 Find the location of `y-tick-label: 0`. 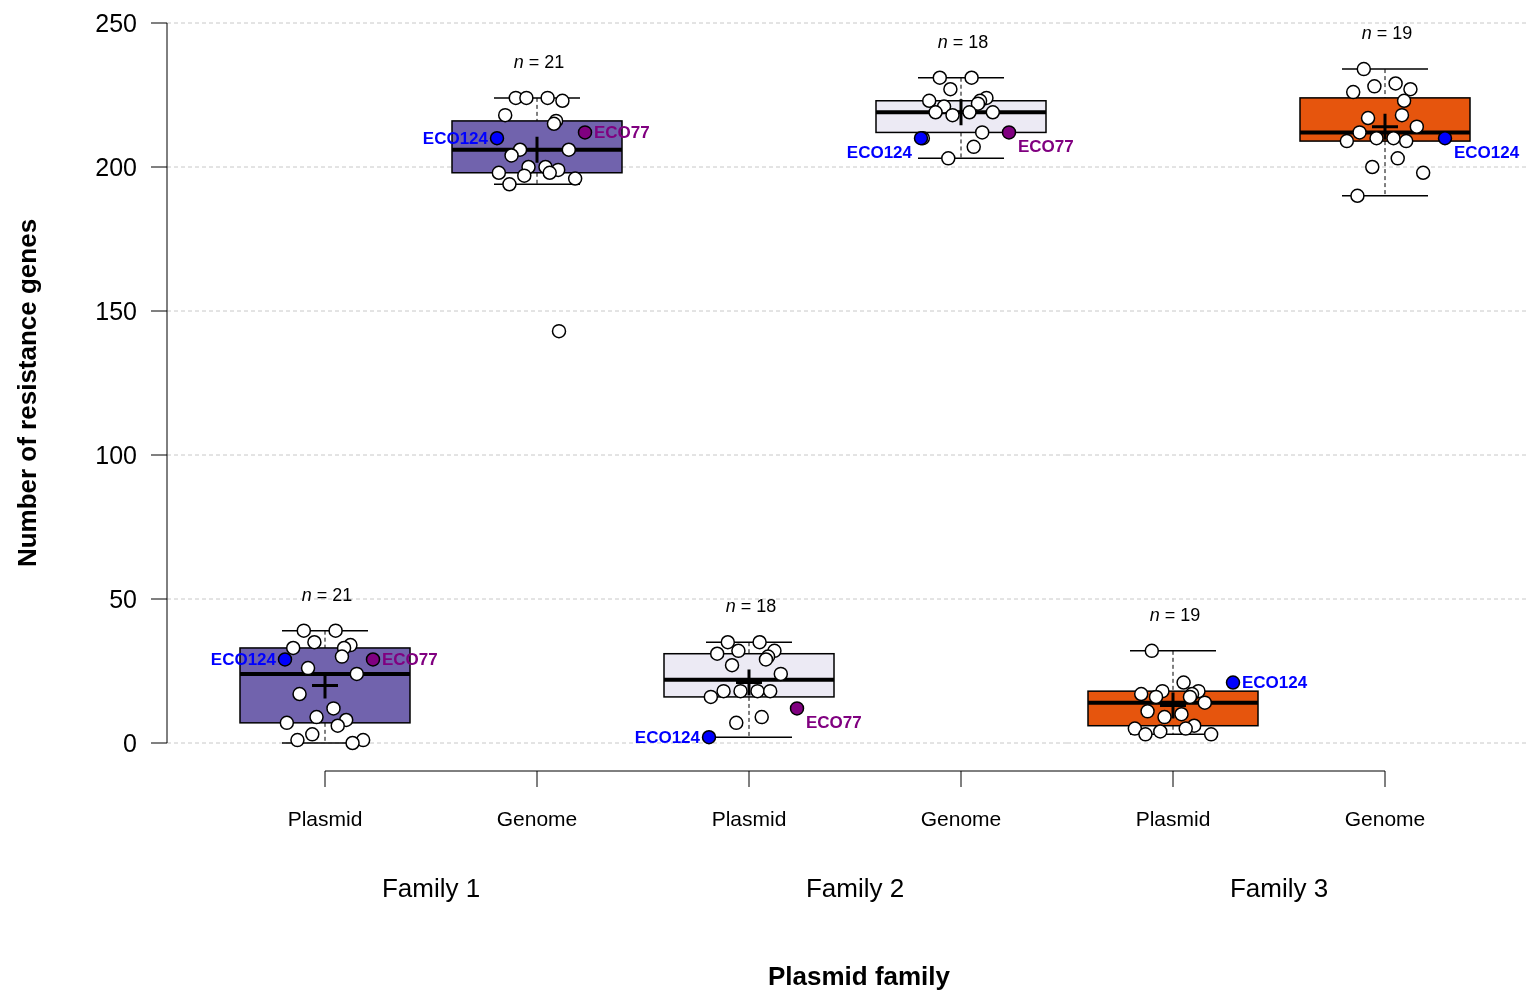

y-tick-label: 0 is located at coordinates (130, 742).